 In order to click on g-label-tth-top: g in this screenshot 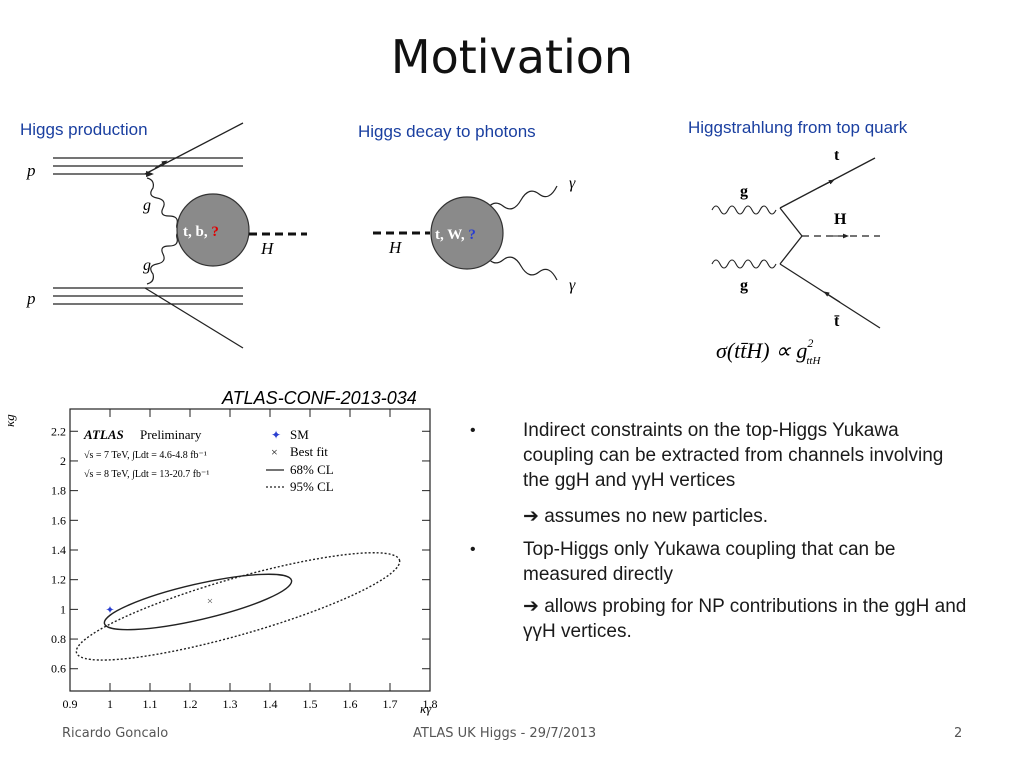, I will do `click(744, 191)`.